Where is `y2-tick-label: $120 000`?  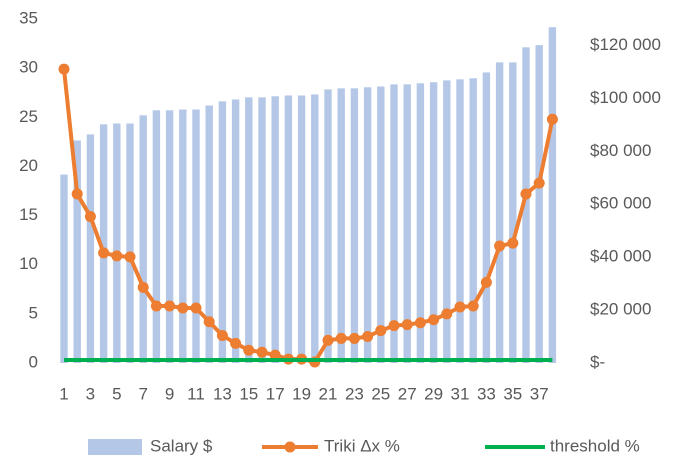 y2-tick-label: $120 000 is located at coordinates (625, 44).